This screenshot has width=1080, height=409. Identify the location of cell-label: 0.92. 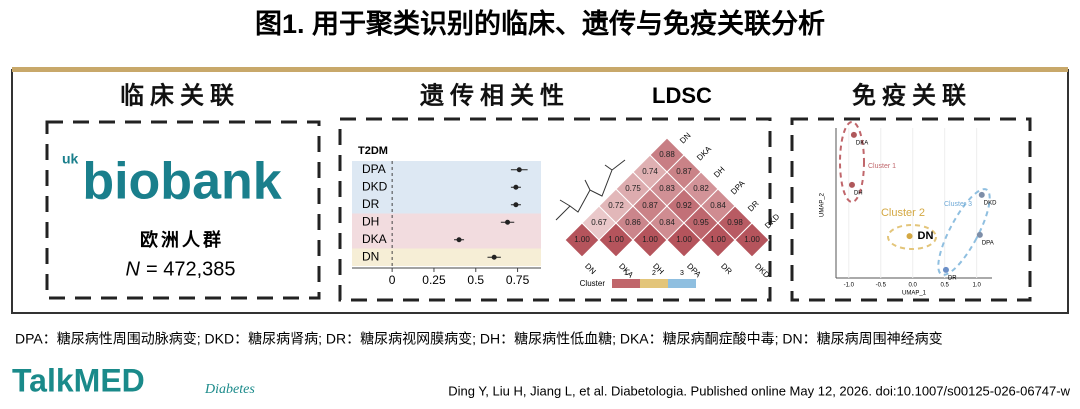
(684, 205).